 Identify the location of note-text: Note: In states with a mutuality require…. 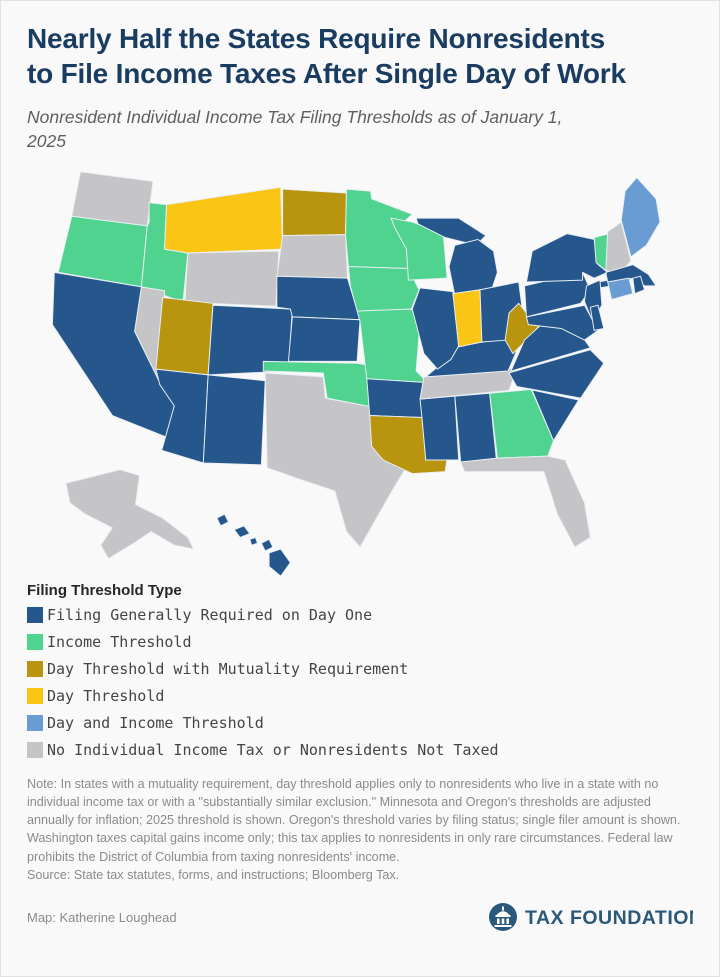
(354, 820).